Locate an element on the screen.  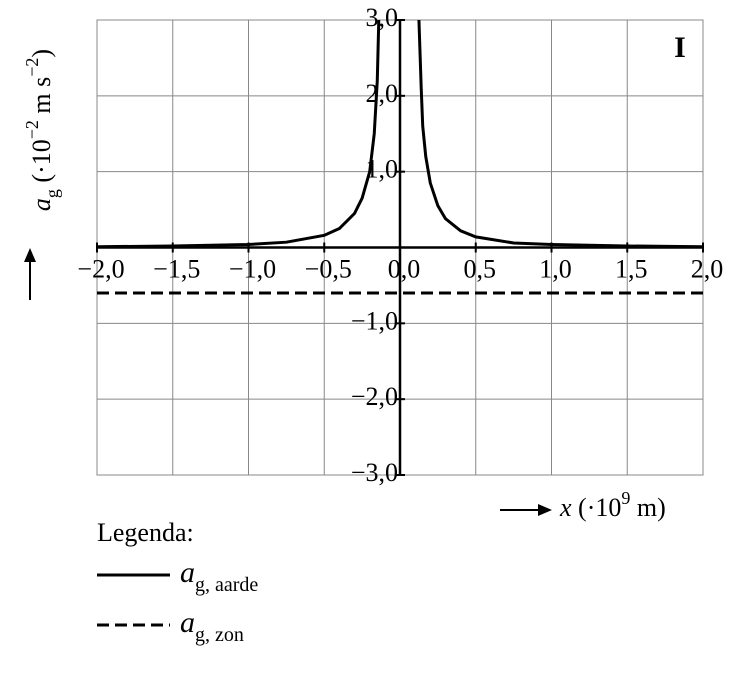
x-tick-label: −2,0 is located at coordinates (100, 268).